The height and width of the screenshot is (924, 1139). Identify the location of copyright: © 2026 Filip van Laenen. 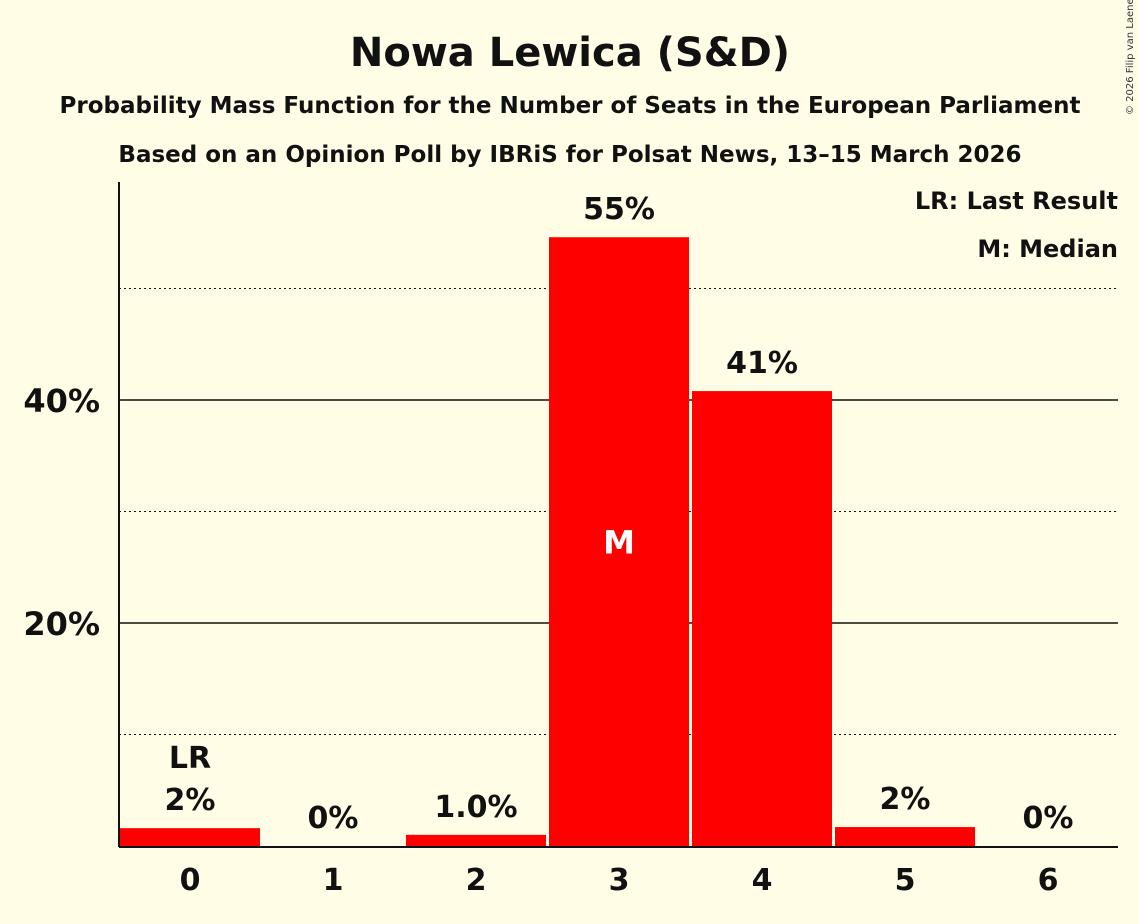
(1130, 57).